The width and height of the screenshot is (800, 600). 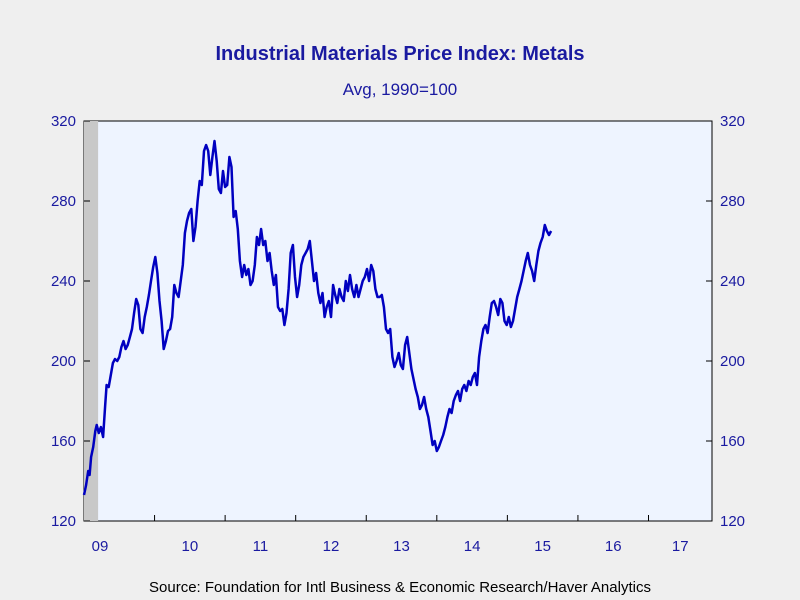 I want to click on x-tick-label: 12, so click(x=331, y=546).